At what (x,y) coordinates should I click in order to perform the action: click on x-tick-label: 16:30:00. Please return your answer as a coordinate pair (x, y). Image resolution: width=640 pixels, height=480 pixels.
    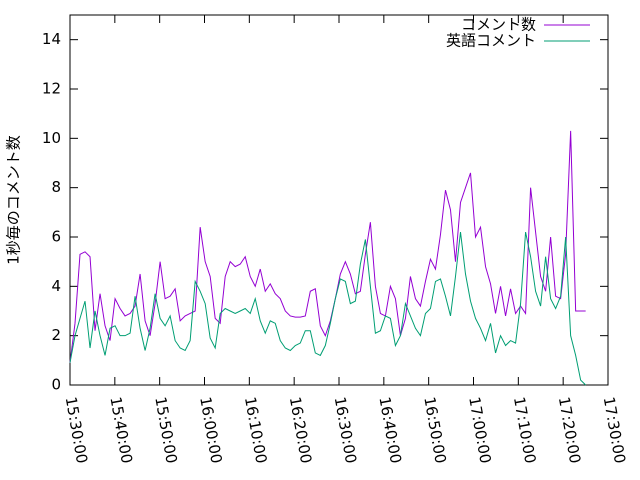
    Looking at the image, I should click on (345, 429).